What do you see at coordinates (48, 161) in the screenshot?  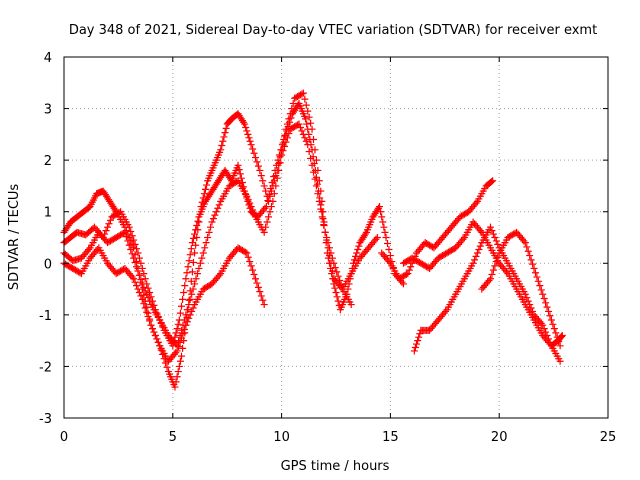 I see `y-tick-label: 2` at bounding box center [48, 161].